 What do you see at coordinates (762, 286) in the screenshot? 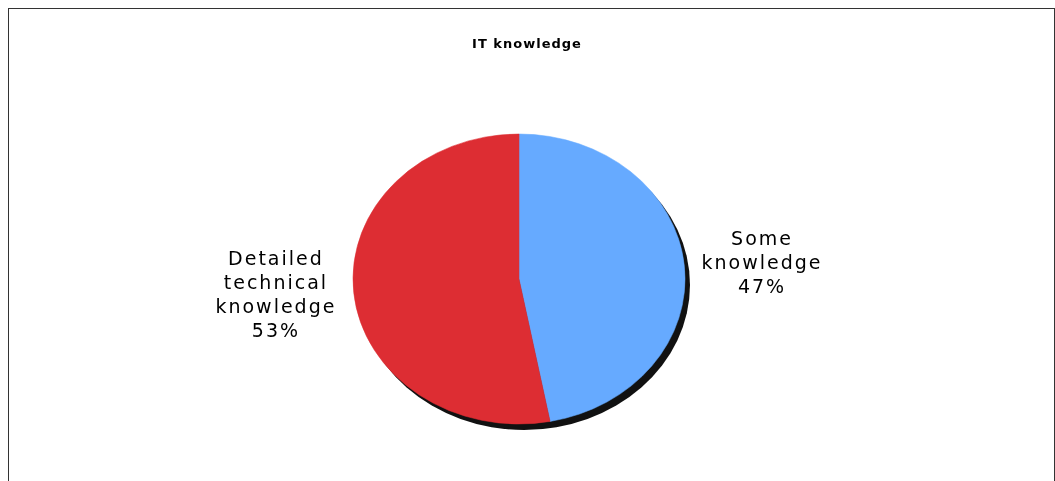
I see `data-label: 47%` at bounding box center [762, 286].